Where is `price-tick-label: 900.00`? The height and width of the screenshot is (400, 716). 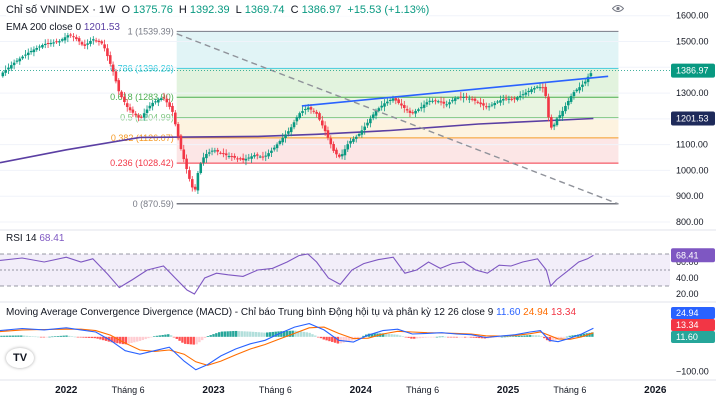 price-tick-label: 900.00 is located at coordinates (690, 196).